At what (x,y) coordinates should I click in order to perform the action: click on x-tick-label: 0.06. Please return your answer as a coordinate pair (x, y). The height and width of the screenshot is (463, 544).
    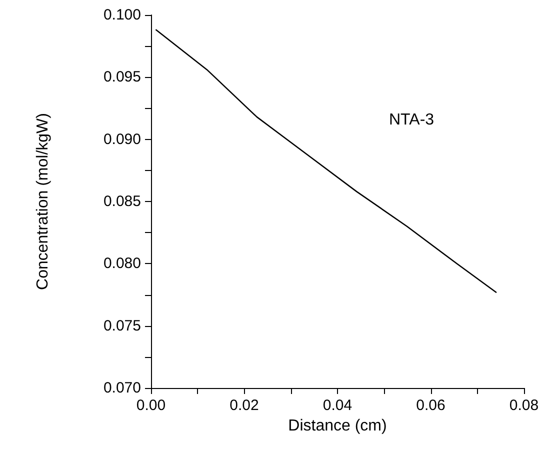
    Looking at the image, I should click on (431, 405).